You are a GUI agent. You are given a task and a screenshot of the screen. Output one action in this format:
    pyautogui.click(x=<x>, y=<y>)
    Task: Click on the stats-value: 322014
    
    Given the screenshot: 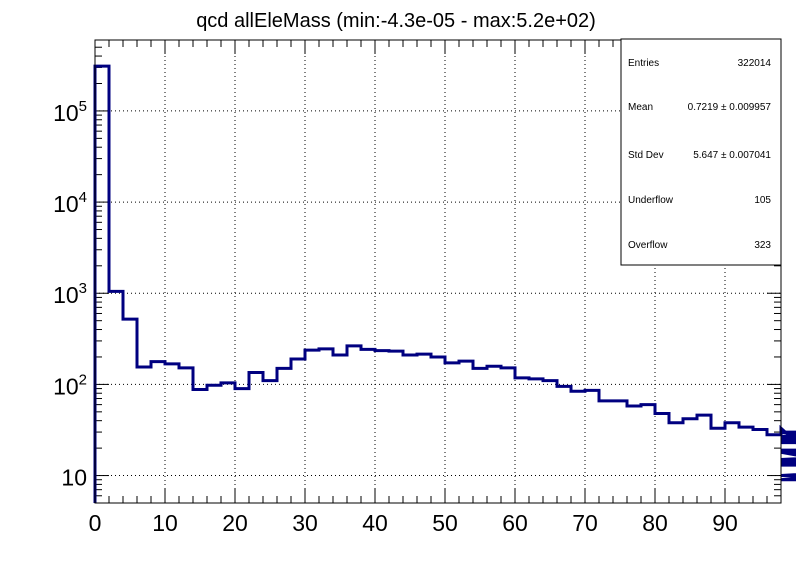 What is the action you would take?
    pyautogui.click(x=755, y=63)
    